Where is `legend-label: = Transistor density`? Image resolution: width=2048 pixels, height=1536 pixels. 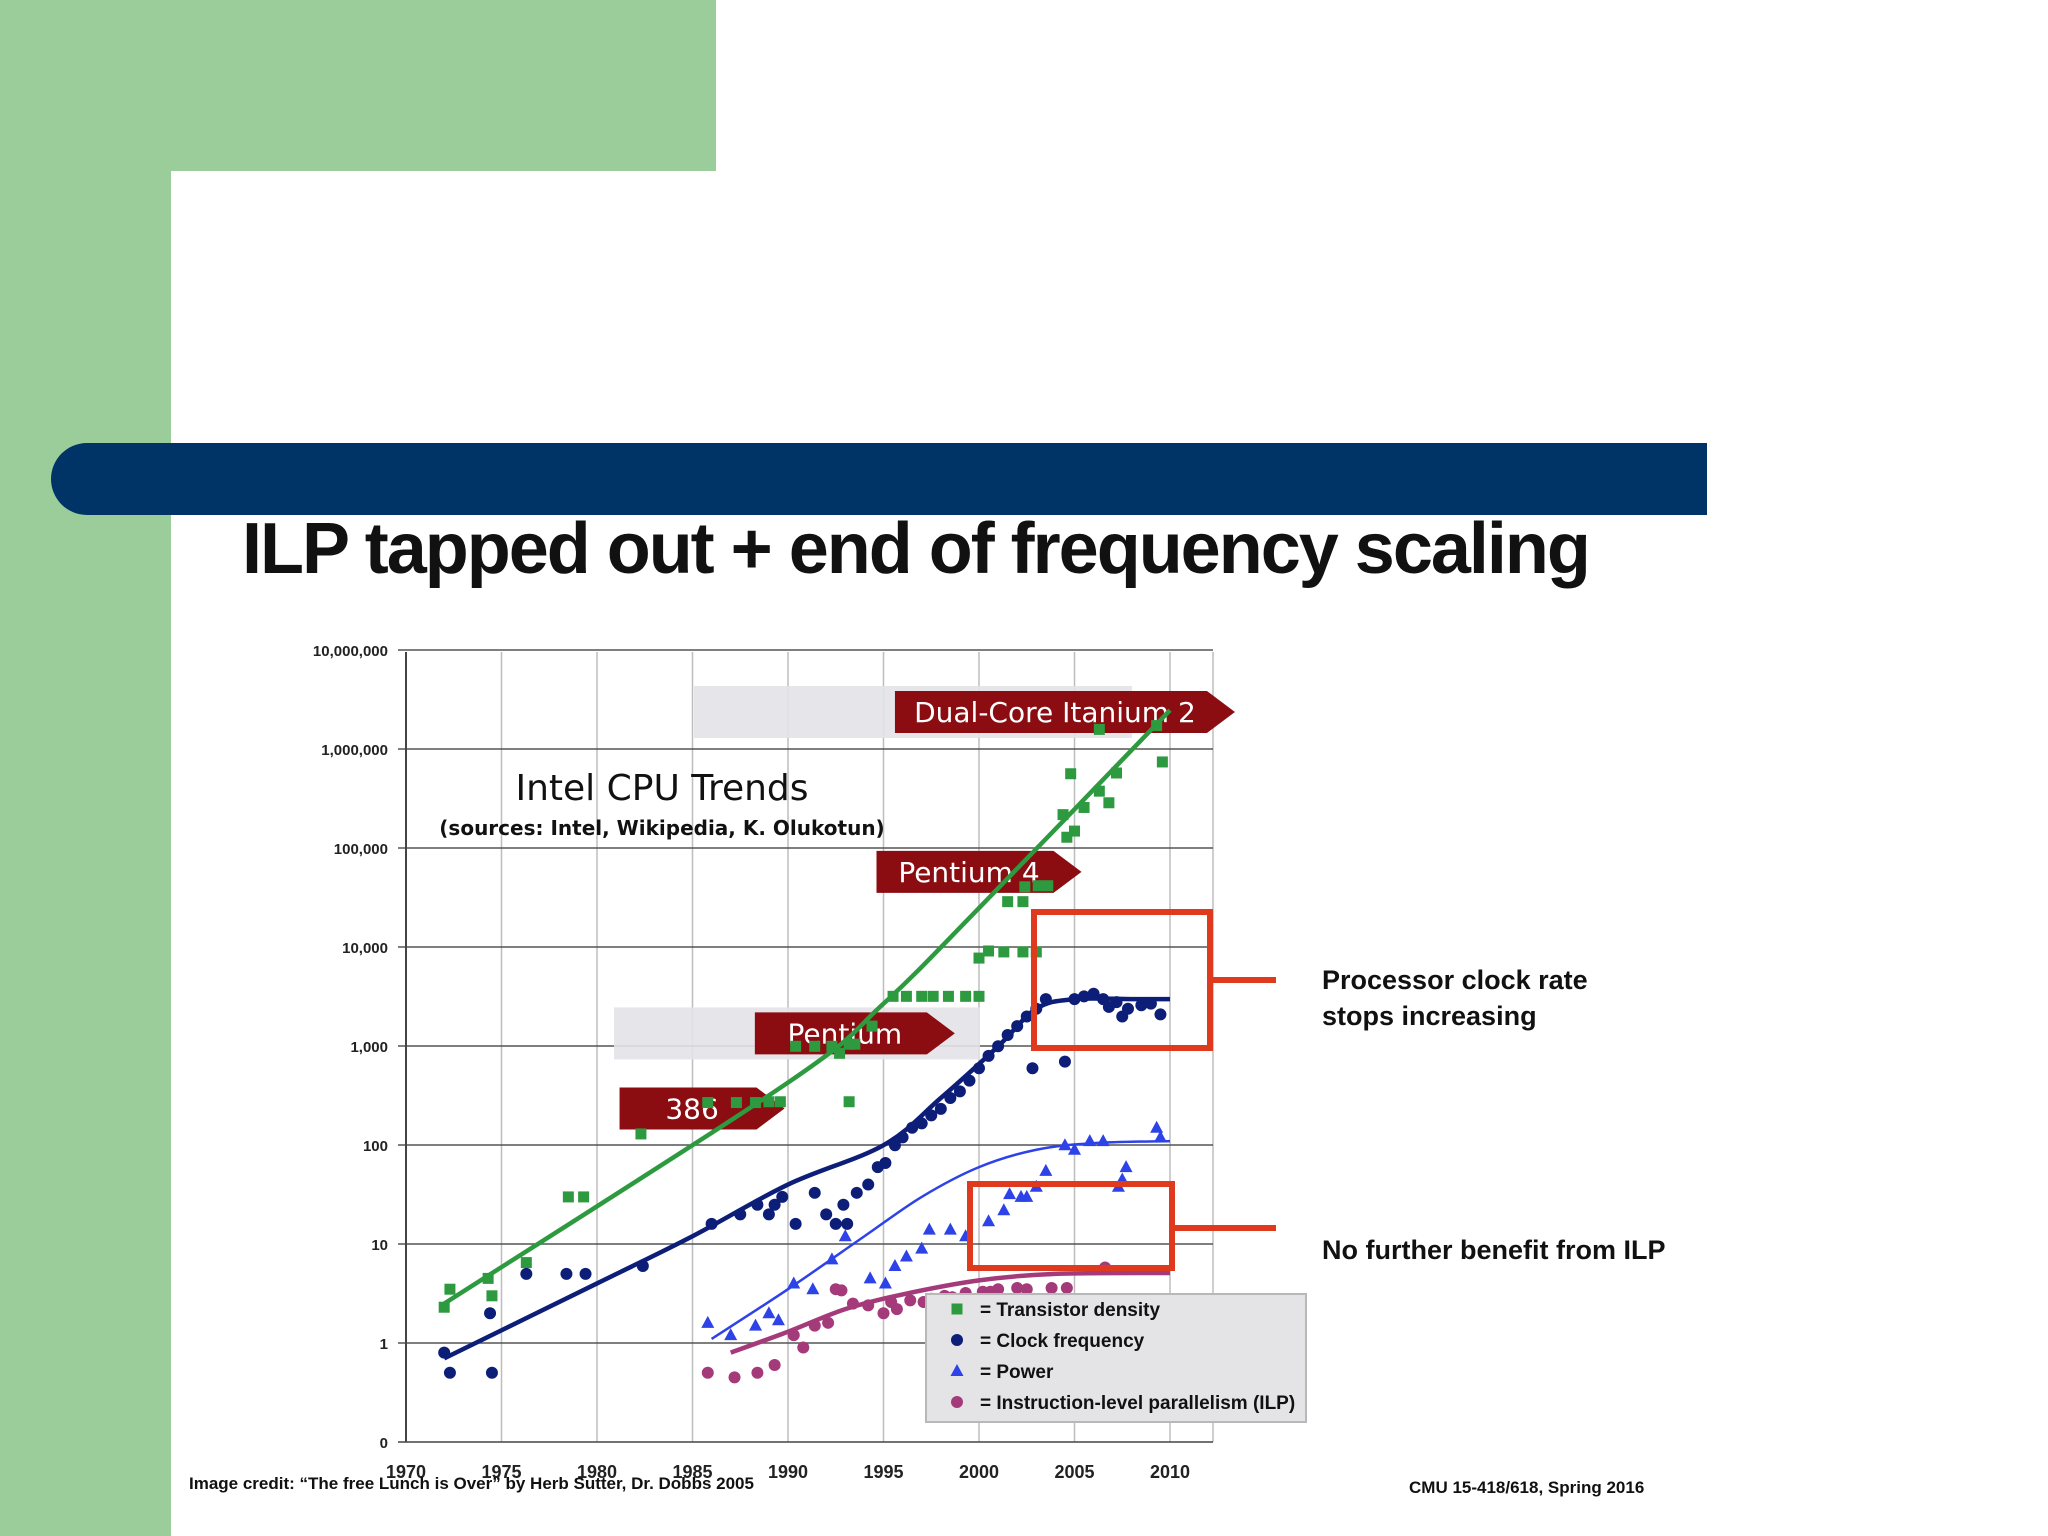
legend-label: = Transistor density is located at coordinates (1070, 1310).